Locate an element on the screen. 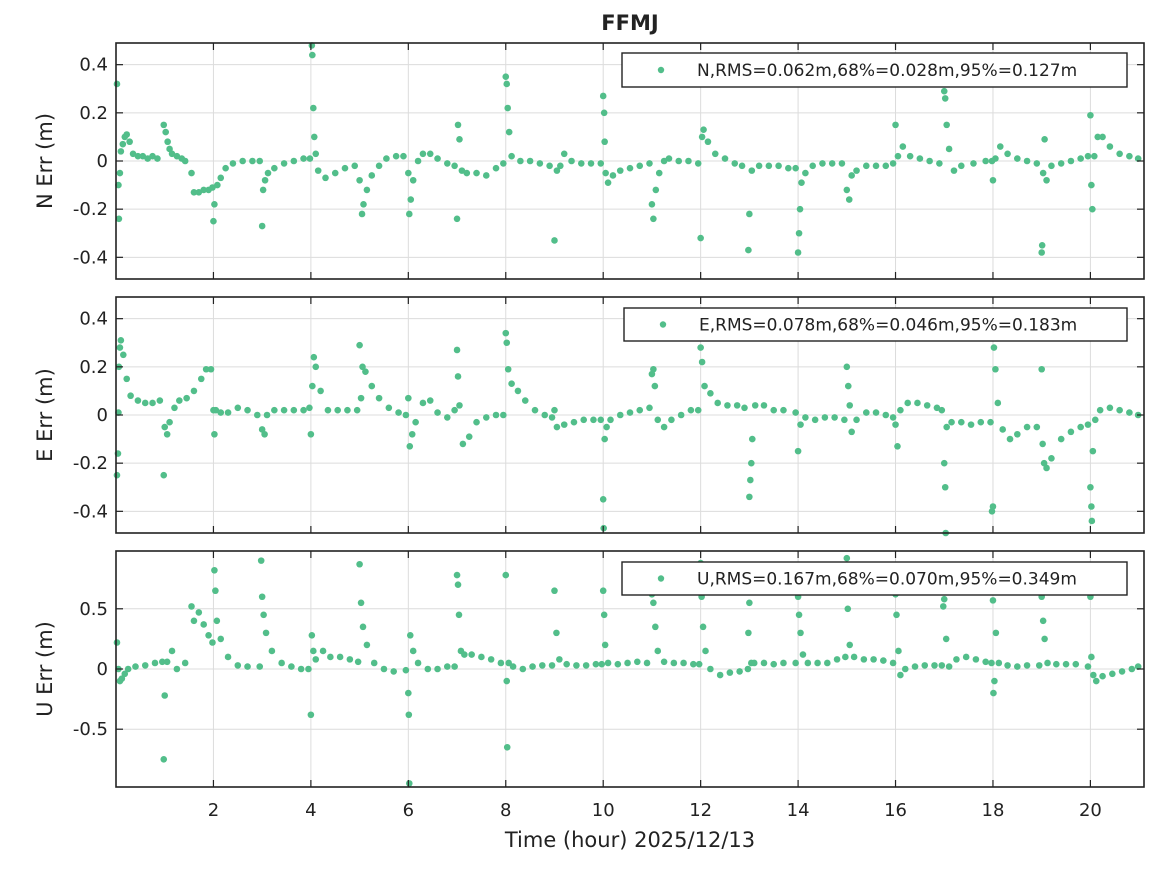  chart-title: FFMJ is located at coordinates (629, 23).